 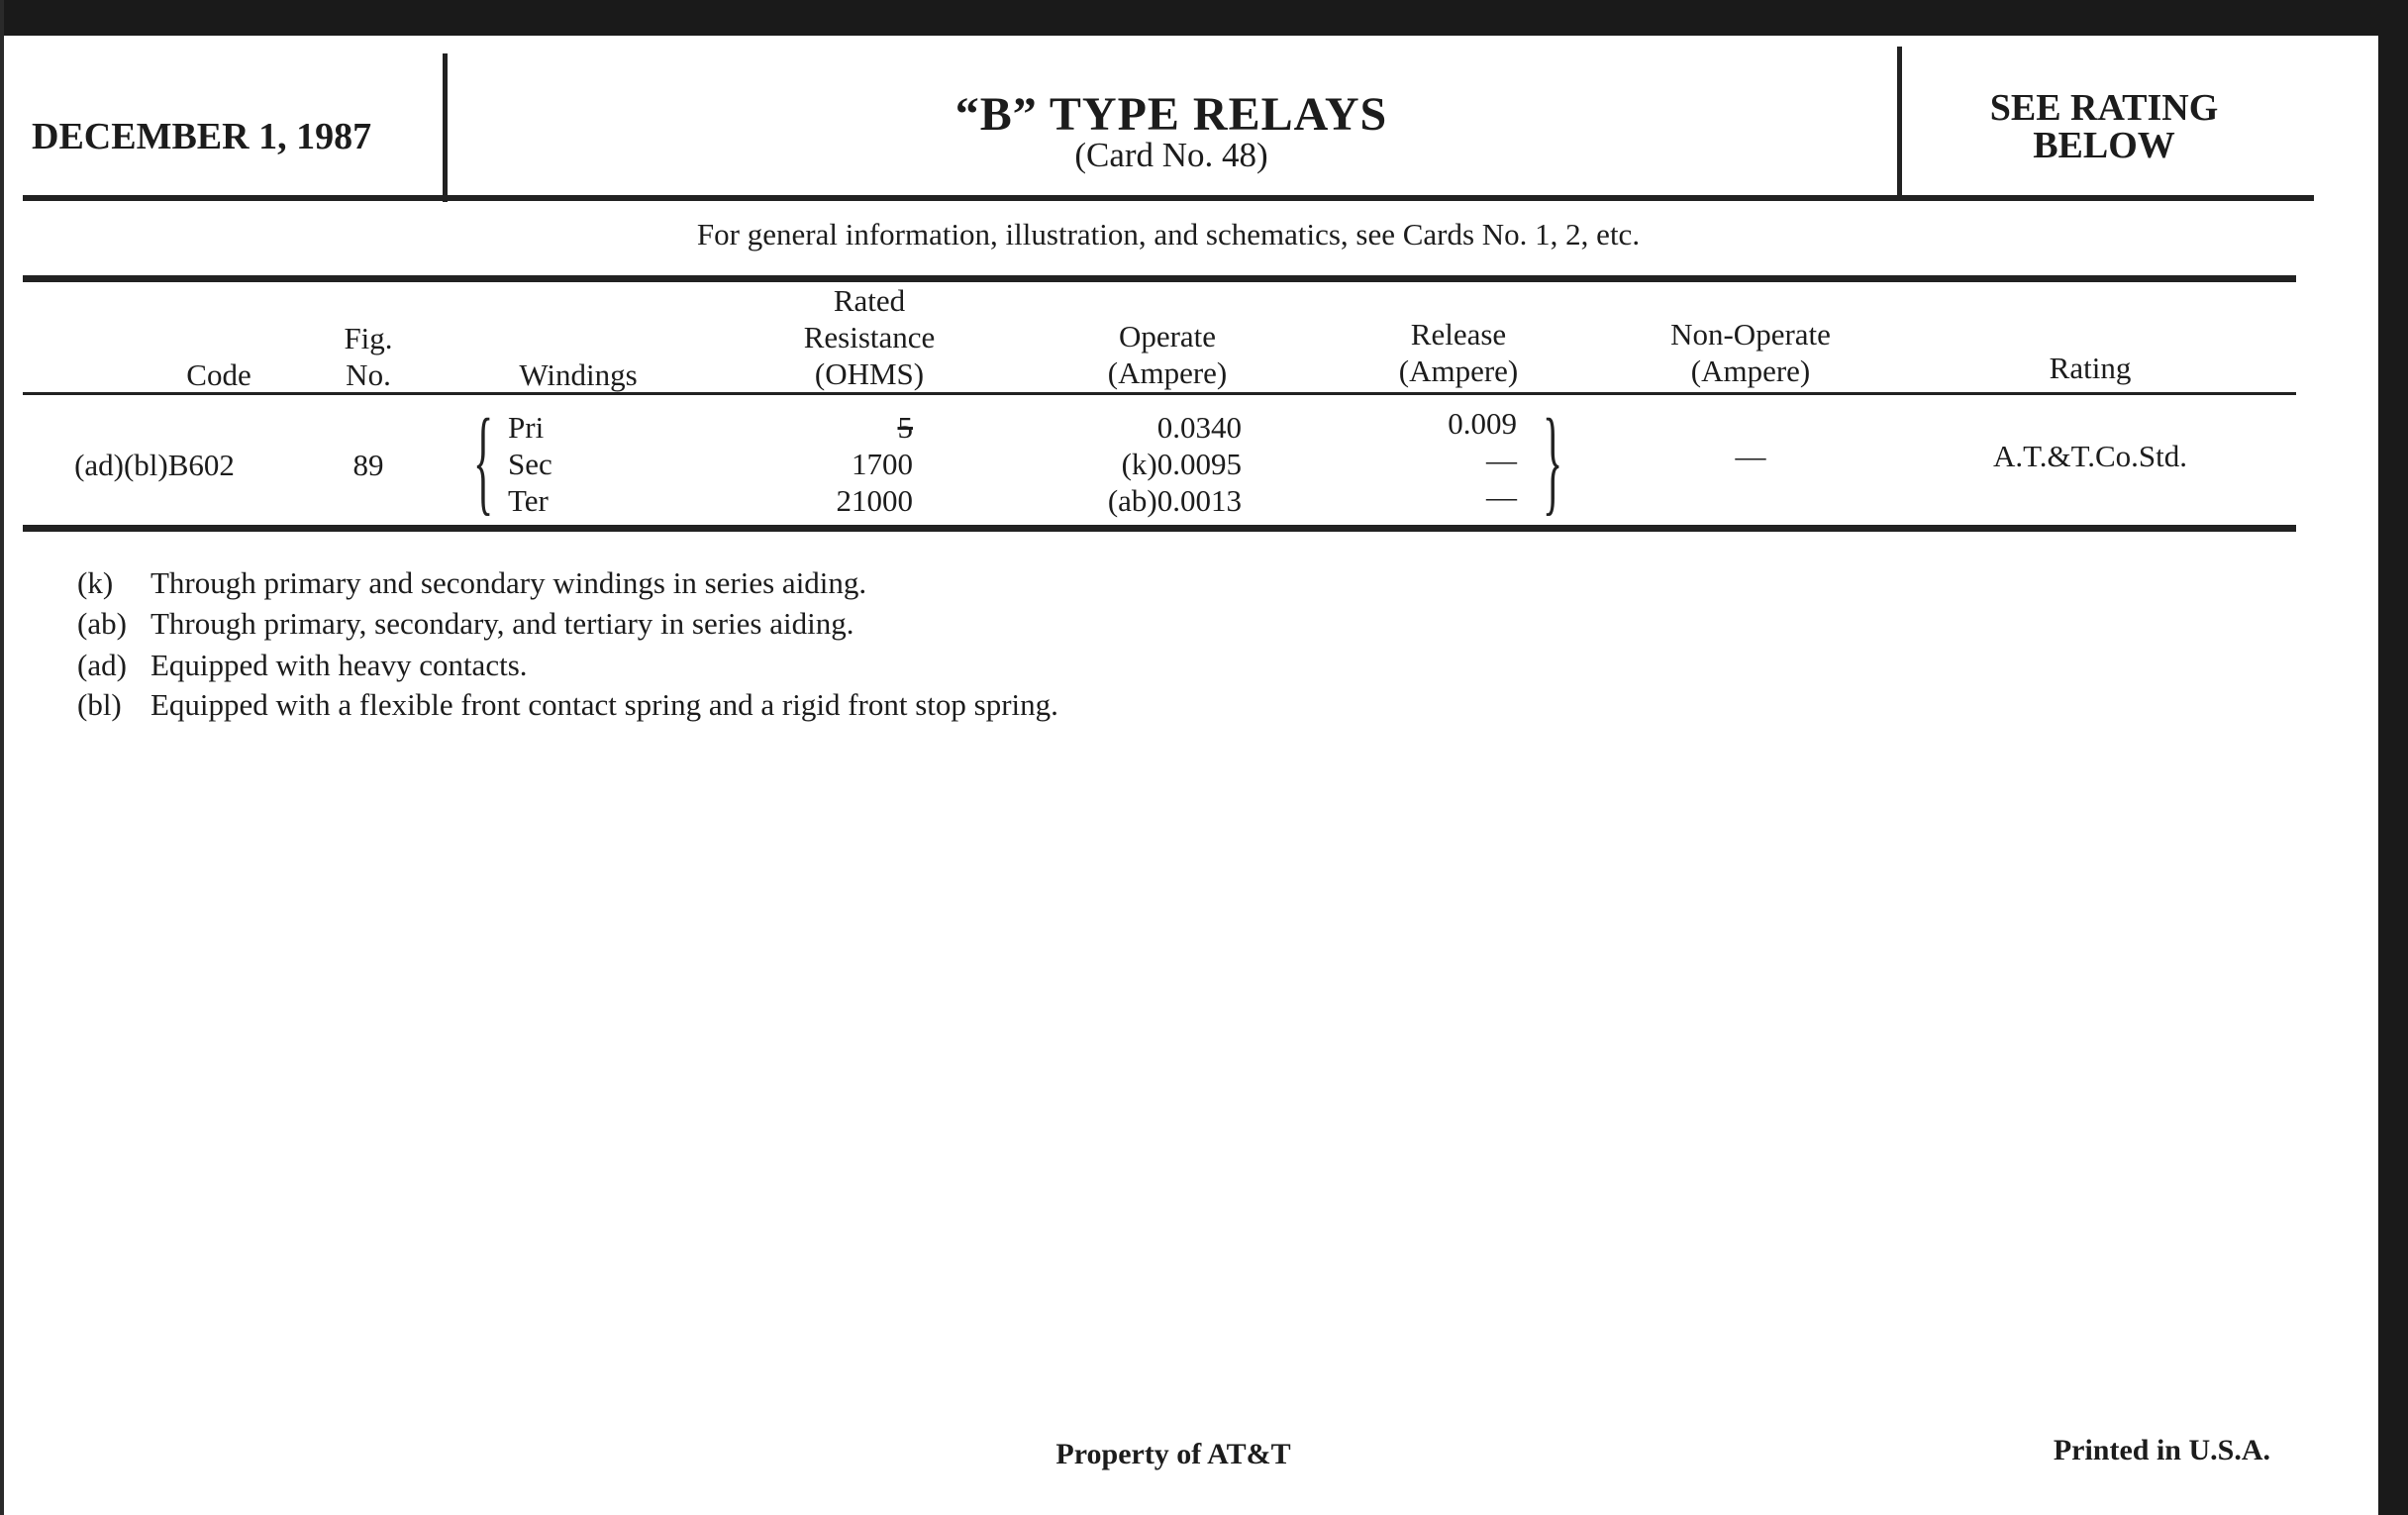 What do you see at coordinates (1204, 18) in the screenshot?
I see `scan-border-top` at bounding box center [1204, 18].